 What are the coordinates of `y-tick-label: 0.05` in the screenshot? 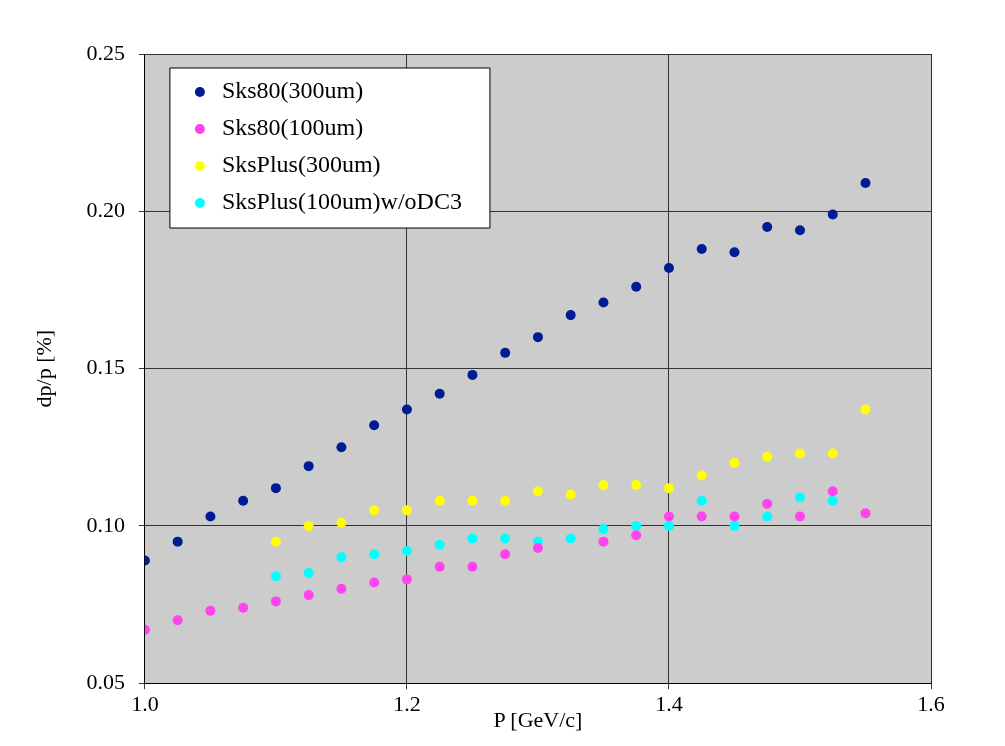 It's located at (105, 681).